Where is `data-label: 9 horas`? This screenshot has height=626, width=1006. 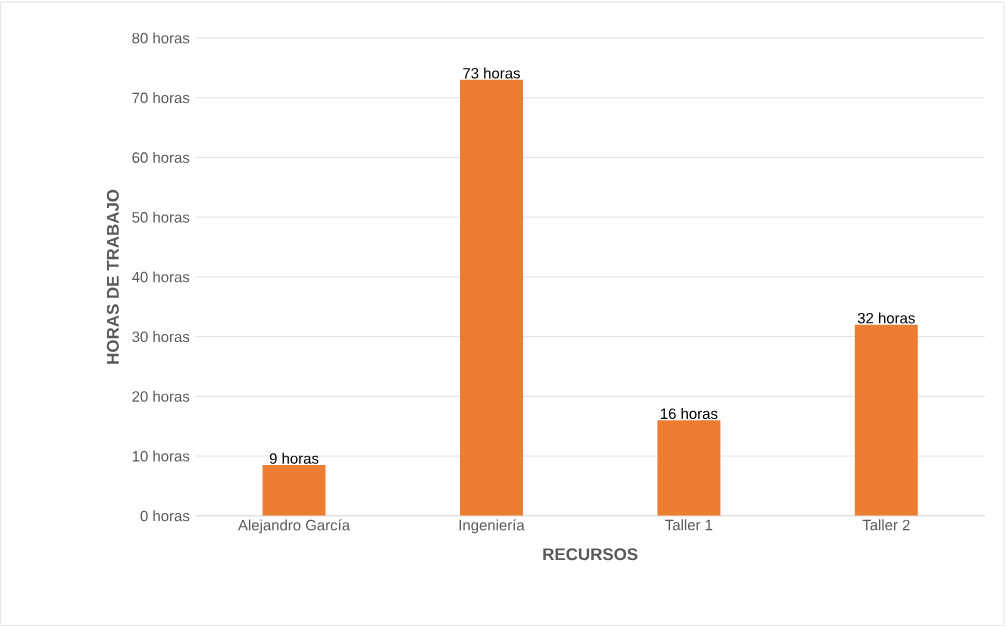 data-label: 9 horas is located at coordinates (294, 458).